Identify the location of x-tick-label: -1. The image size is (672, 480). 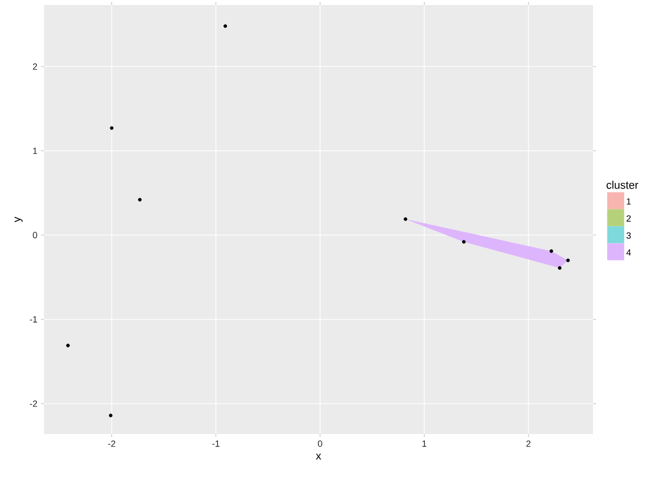
(216, 443).